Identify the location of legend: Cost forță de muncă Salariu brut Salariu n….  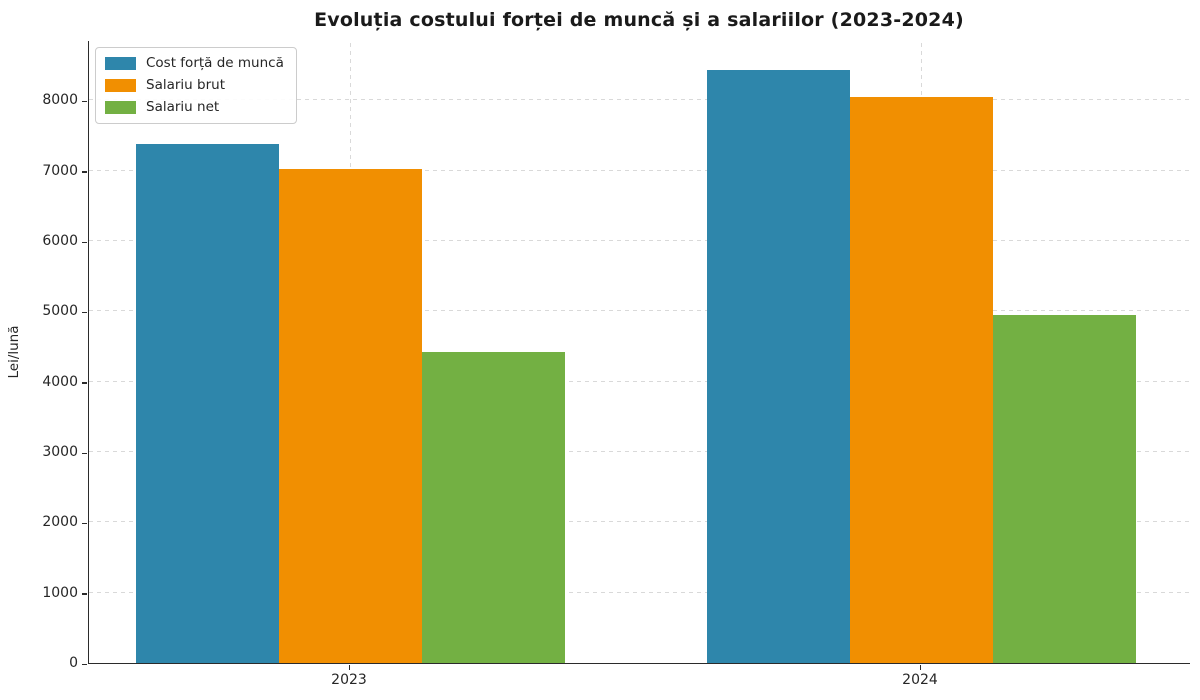
(196, 85).